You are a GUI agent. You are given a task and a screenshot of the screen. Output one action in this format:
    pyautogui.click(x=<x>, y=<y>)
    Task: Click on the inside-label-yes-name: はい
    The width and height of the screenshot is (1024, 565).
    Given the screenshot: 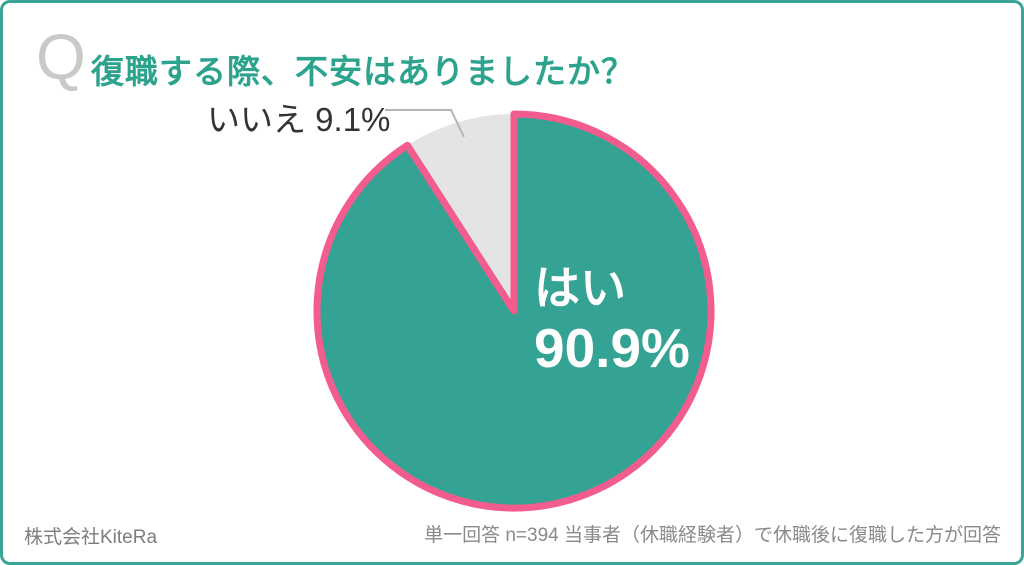 What is the action you would take?
    pyautogui.click(x=580, y=288)
    